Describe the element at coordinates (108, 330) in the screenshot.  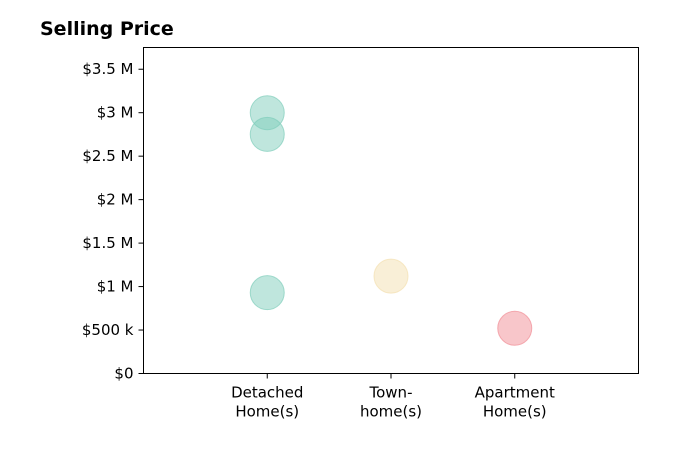
I see `y-tick-label: $500 k` at that location.